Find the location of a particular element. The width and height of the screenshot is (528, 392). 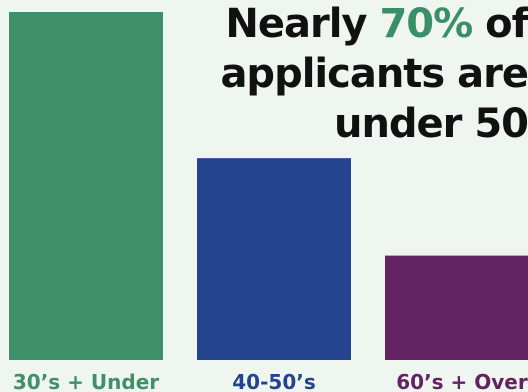

headline-line-2: applicants are is located at coordinates (374, 74).